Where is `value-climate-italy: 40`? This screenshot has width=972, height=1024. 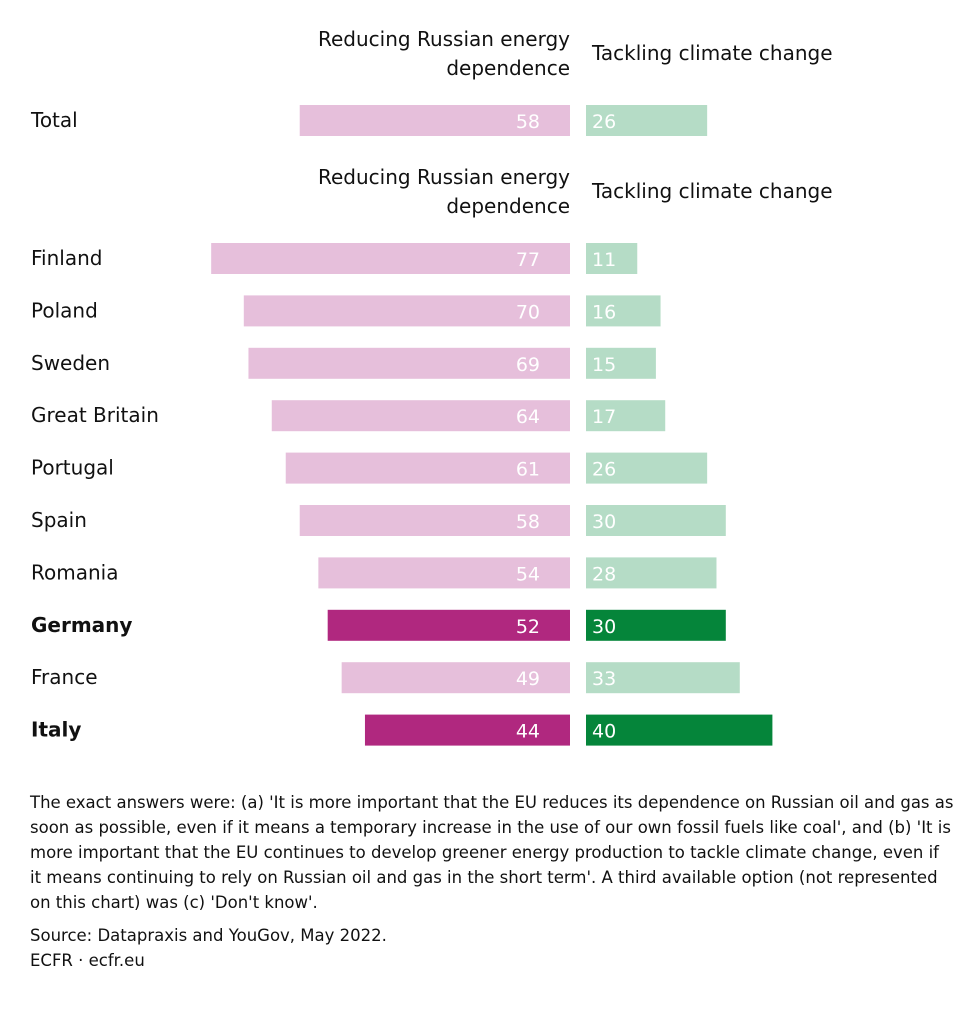 value-climate-italy: 40 is located at coordinates (604, 732).